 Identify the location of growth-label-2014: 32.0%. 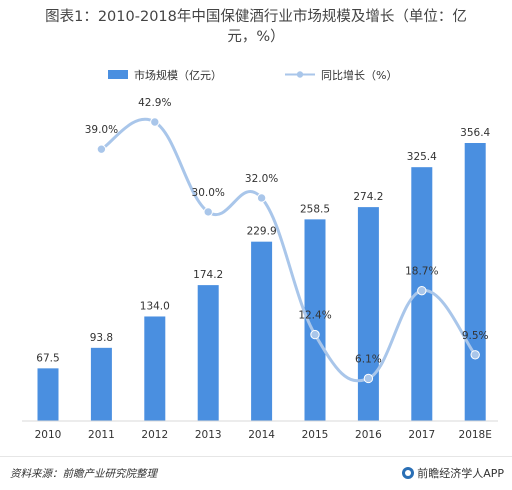
(261, 179).